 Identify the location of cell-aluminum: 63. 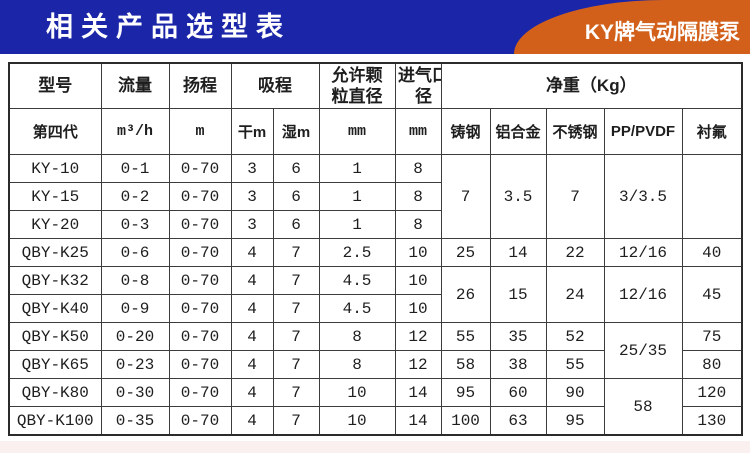
(518, 421).